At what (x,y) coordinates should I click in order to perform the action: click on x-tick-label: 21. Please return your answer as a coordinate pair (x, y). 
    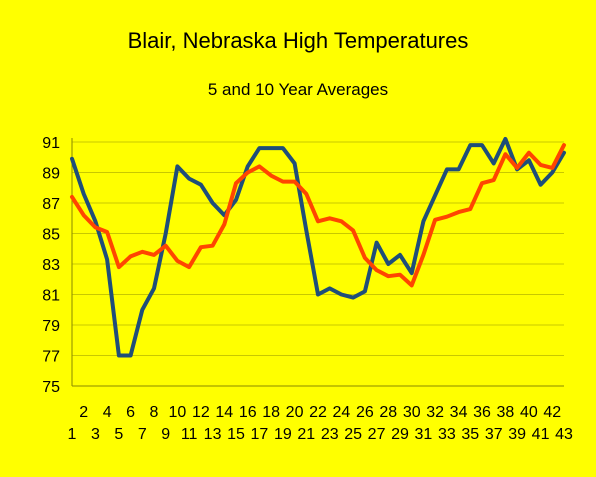
    Looking at the image, I should click on (306, 434).